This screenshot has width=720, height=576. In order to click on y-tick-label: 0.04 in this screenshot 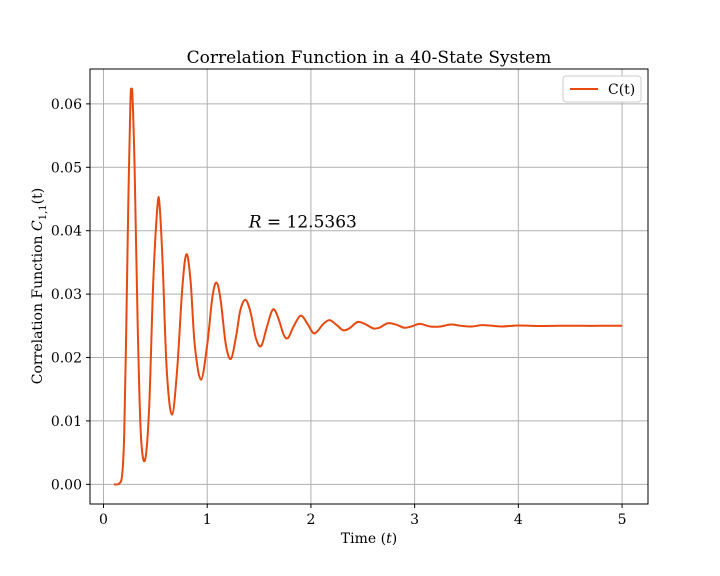, I will do `click(66, 232)`.